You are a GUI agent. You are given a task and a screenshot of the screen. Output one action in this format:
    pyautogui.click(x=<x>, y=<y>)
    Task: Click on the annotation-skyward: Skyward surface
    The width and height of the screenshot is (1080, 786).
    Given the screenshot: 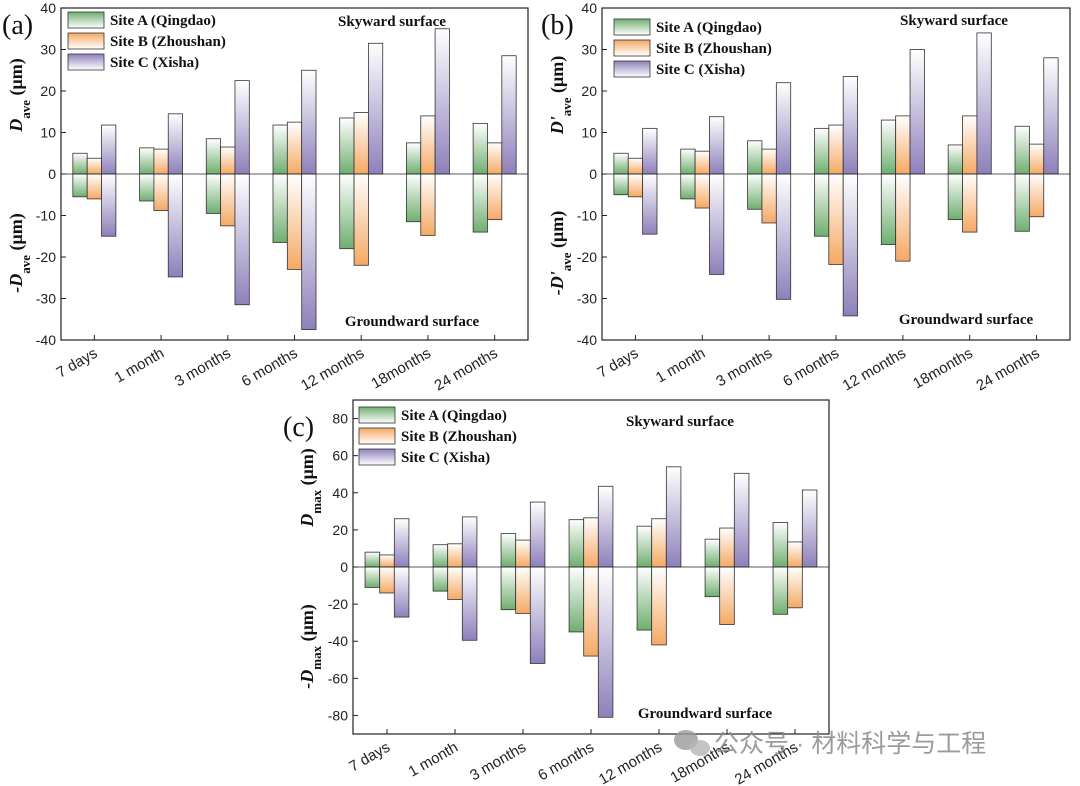 What is the action you would take?
    pyautogui.click(x=680, y=422)
    